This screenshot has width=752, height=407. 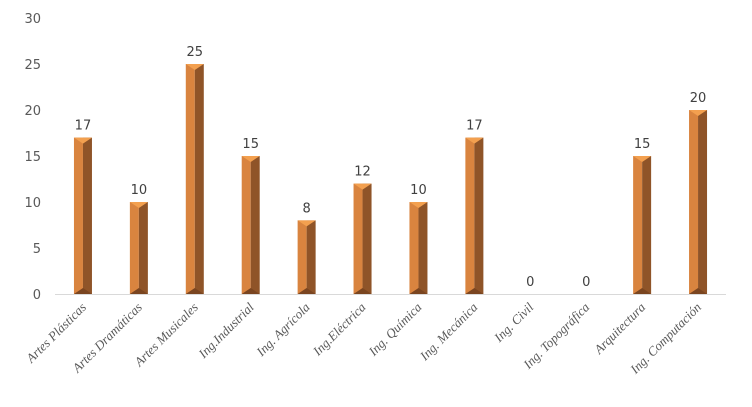 What do you see at coordinates (37, 295) in the screenshot?
I see `y-tick-label: 0` at bounding box center [37, 295].